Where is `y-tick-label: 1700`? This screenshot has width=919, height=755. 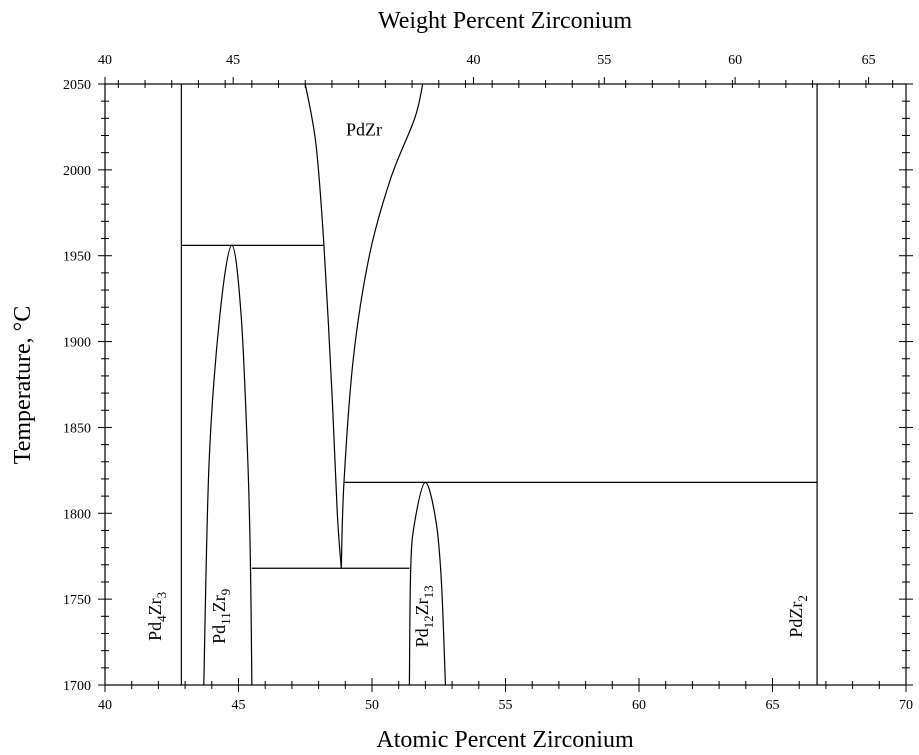
y-tick-label: 1700 is located at coordinates (77, 686).